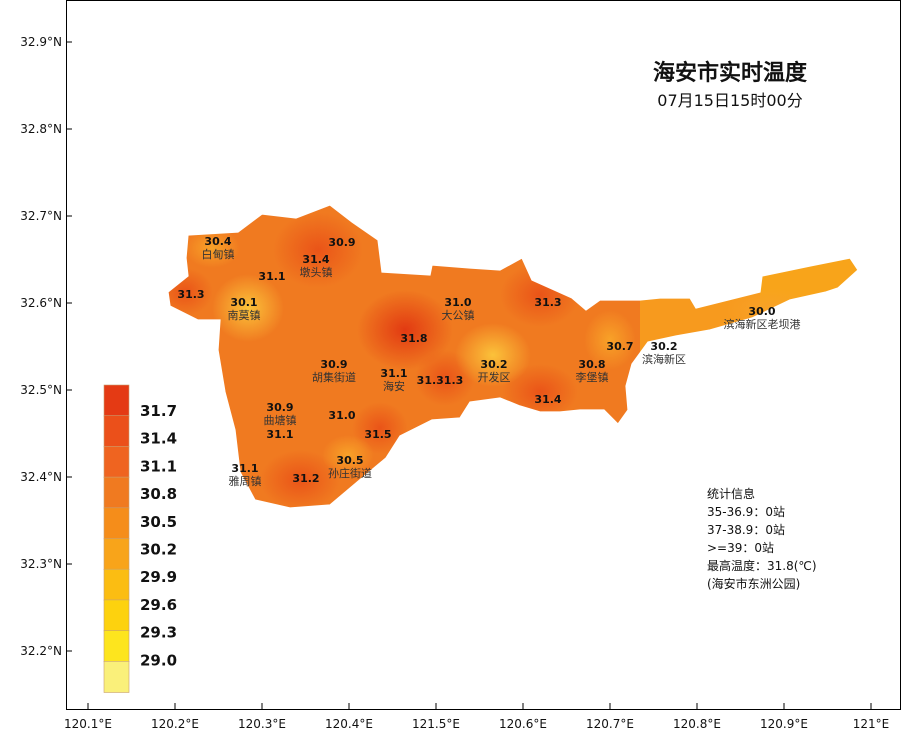 The image size is (906, 747). Describe the element at coordinates (41, 390) in the screenshot. I see `y-tick-label: 32.5°N` at that location.